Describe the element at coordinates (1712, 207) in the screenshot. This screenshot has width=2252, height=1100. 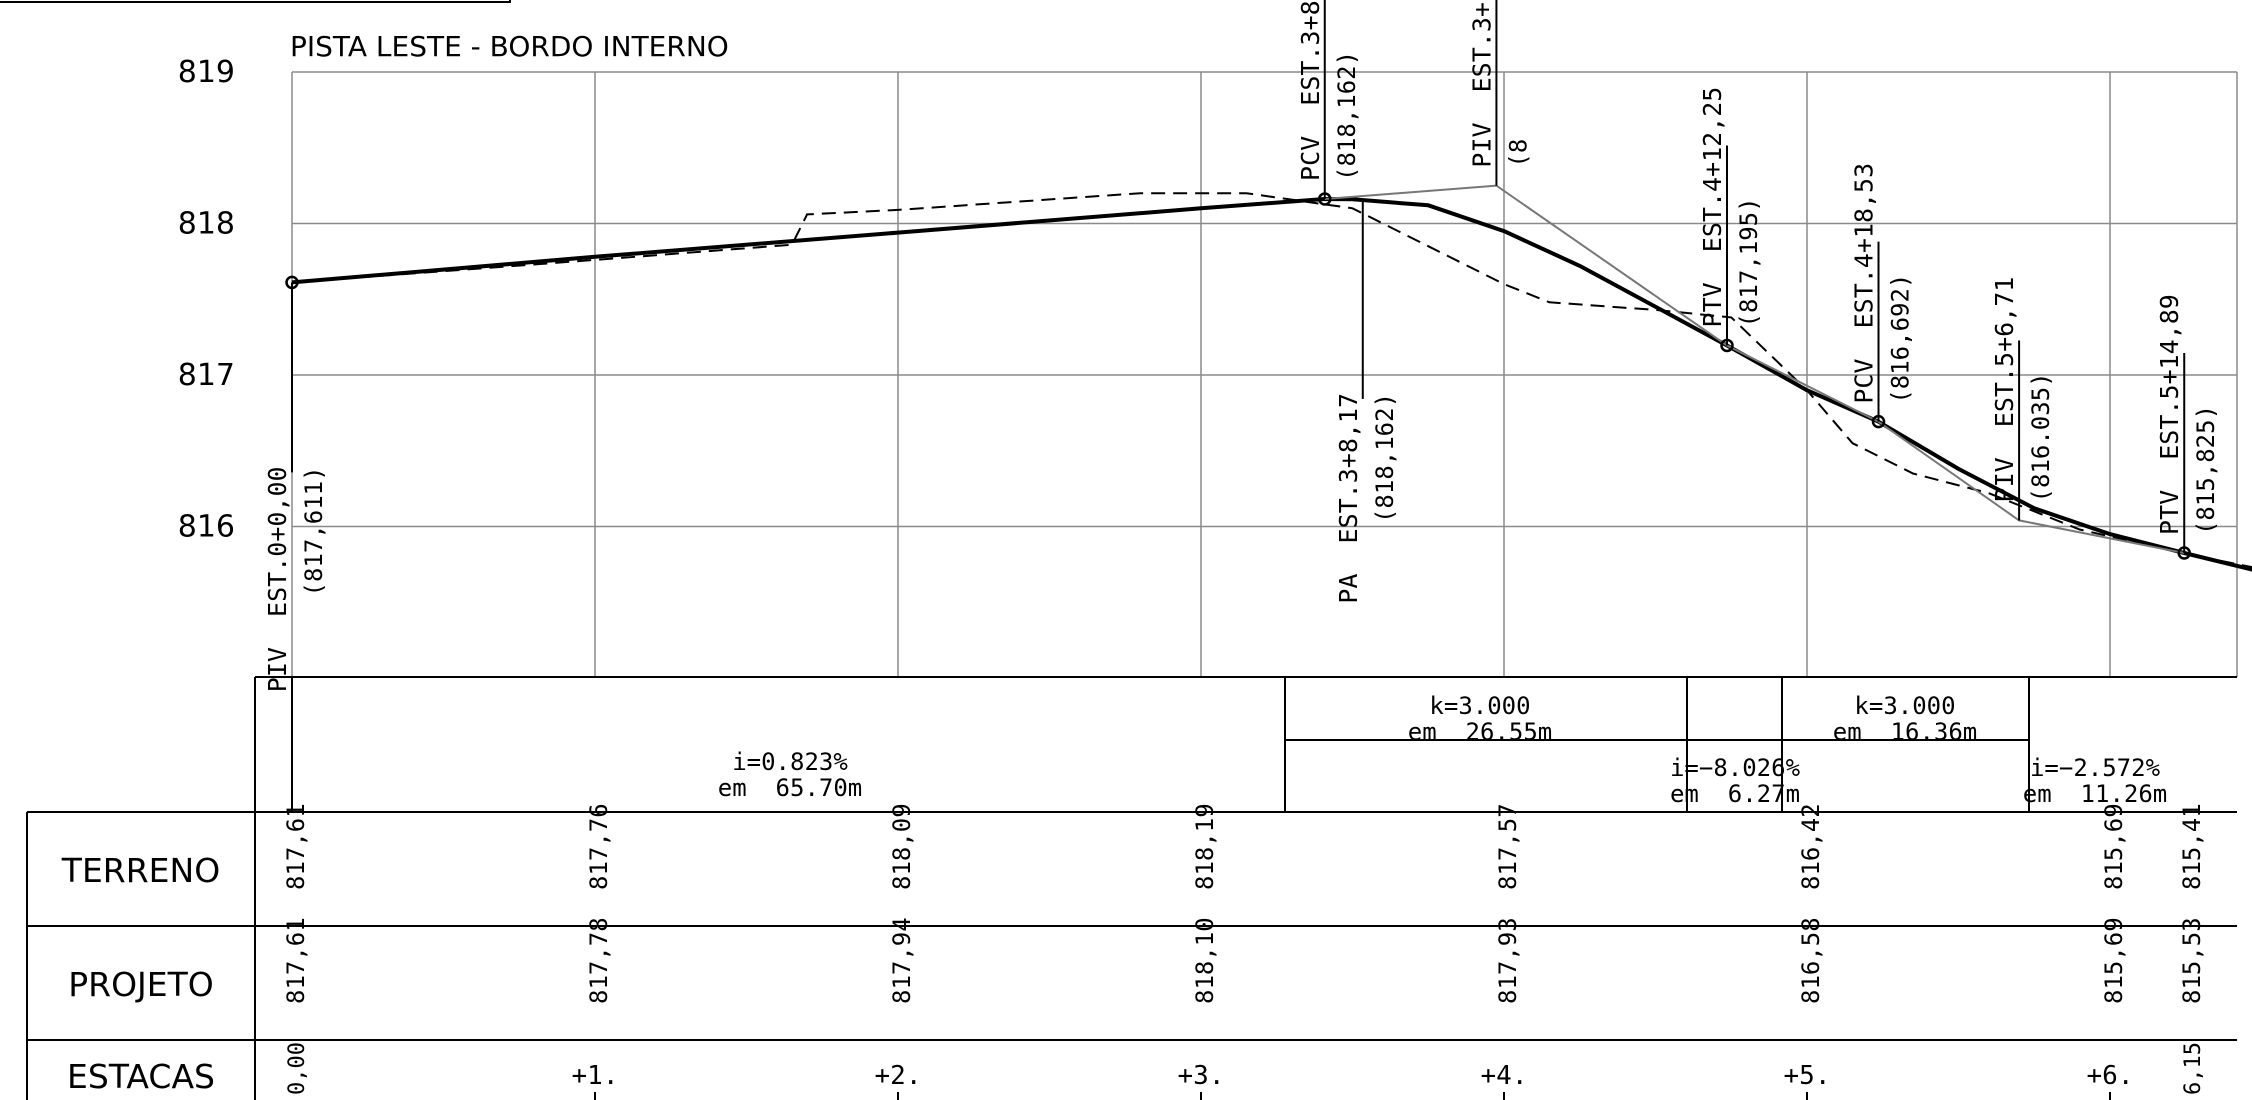
I see `control-point-label: PTV EST.4+12,25` at that location.